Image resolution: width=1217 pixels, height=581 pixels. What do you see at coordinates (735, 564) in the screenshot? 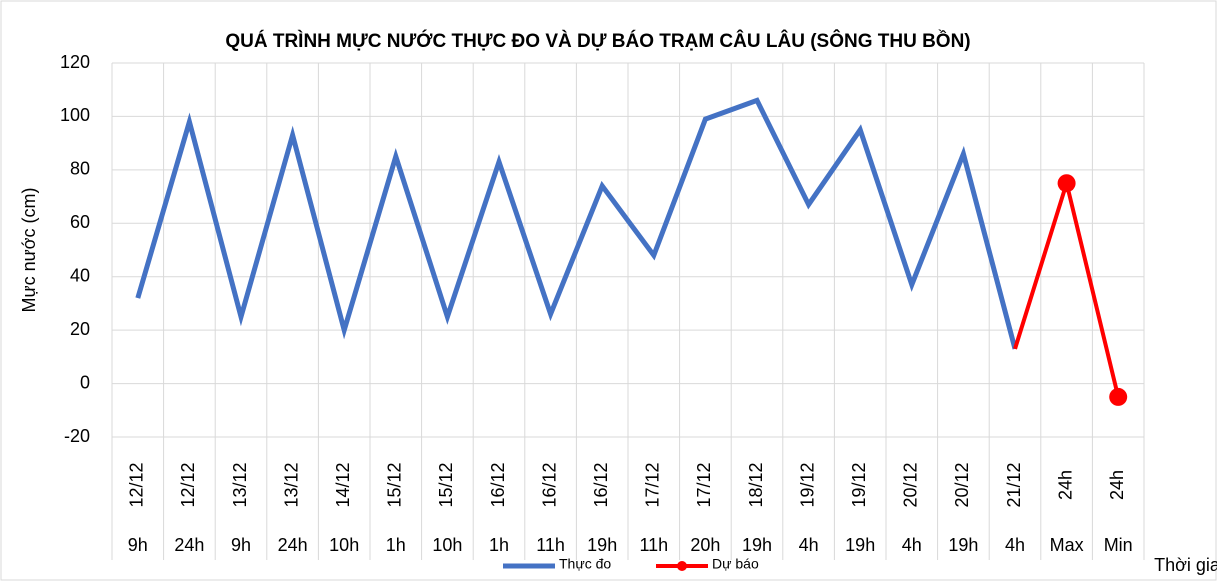
I see `legend-label: Dự báo` at bounding box center [735, 564].